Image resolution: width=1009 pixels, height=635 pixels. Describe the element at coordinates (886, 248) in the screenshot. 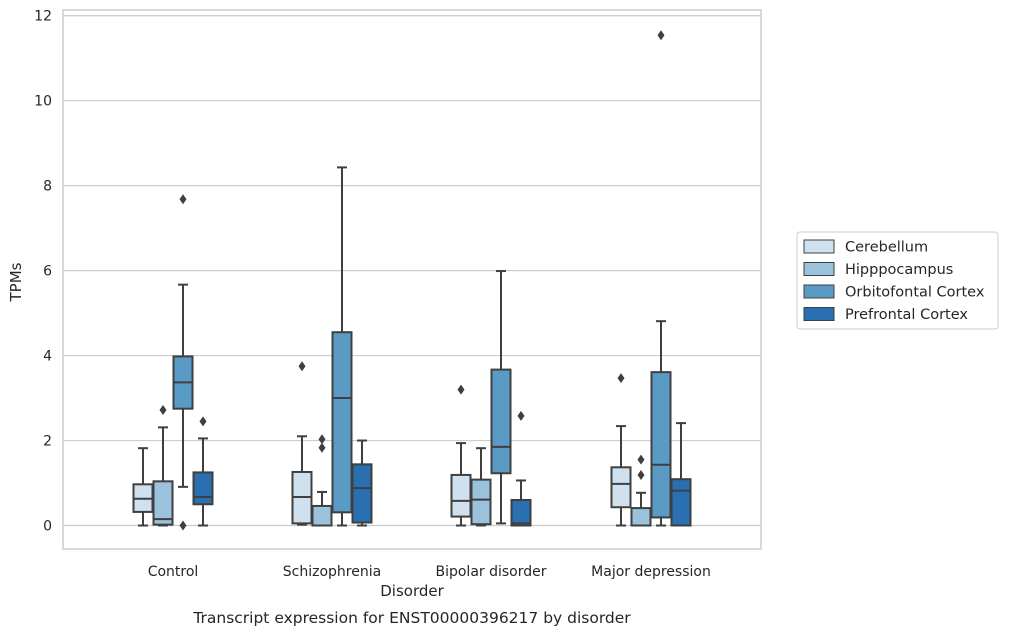

I see `legend-label: Cerebellum` at that location.